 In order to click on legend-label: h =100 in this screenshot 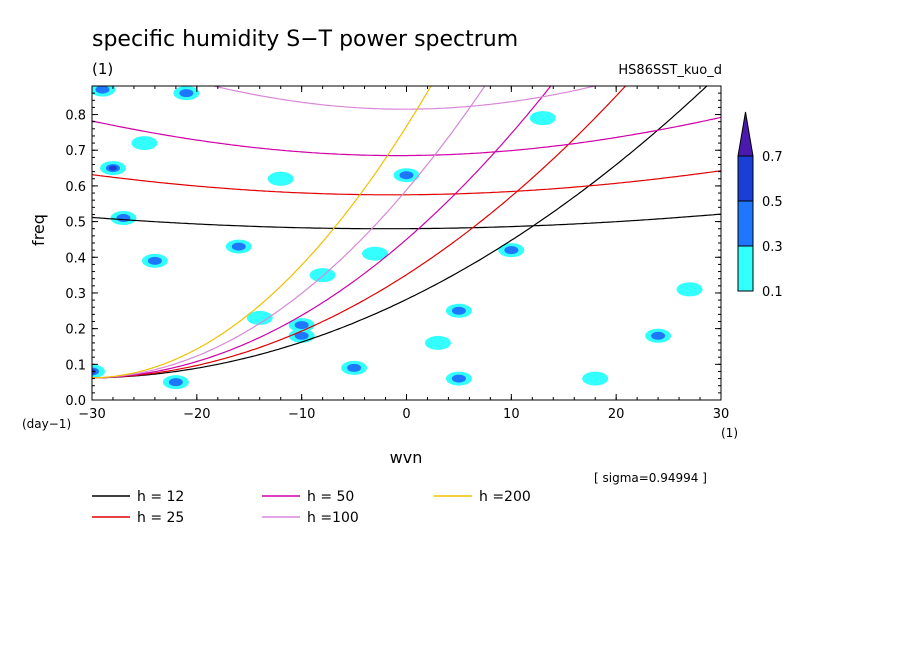, I will do `click(333, 518)`.